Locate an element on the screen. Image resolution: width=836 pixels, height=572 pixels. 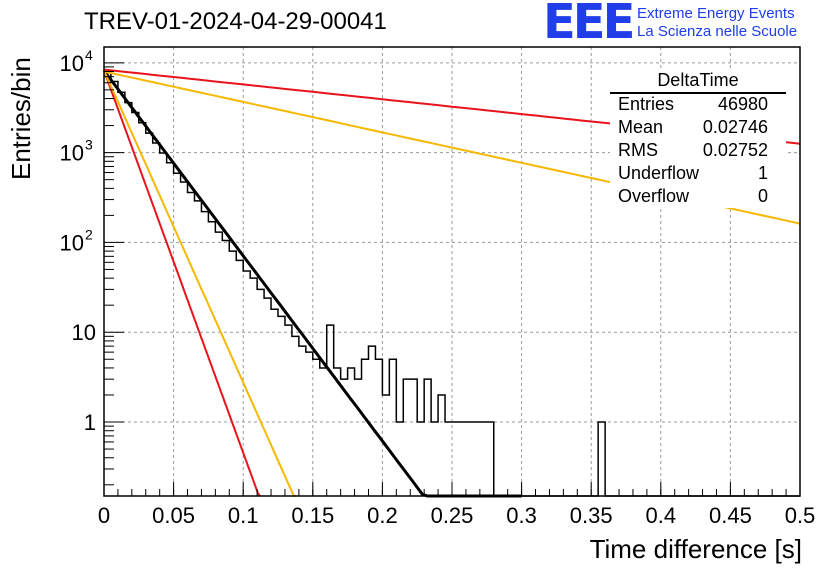
stat-label: Mean is located at coordinates (641, 127).